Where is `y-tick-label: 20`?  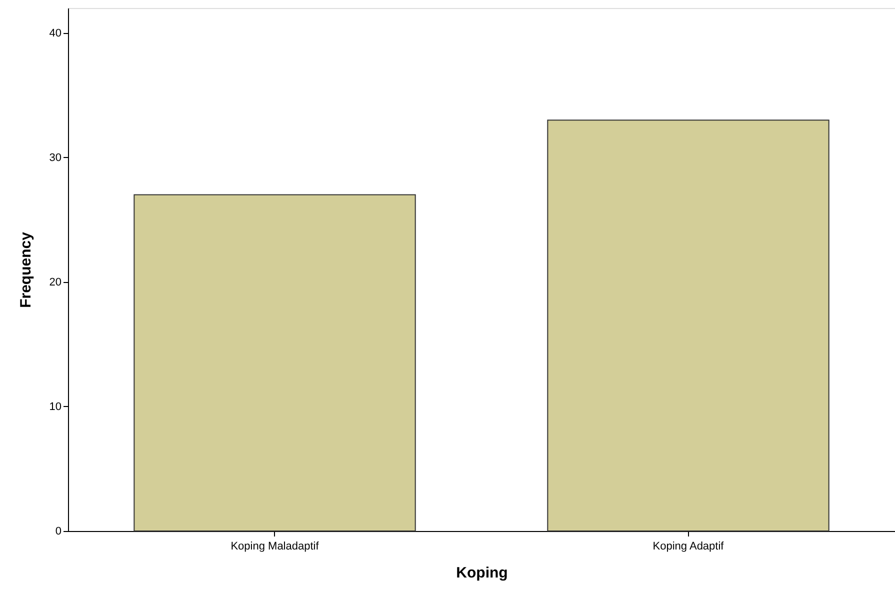
y-tick-label: 20 is located at coordinates (55, 282).